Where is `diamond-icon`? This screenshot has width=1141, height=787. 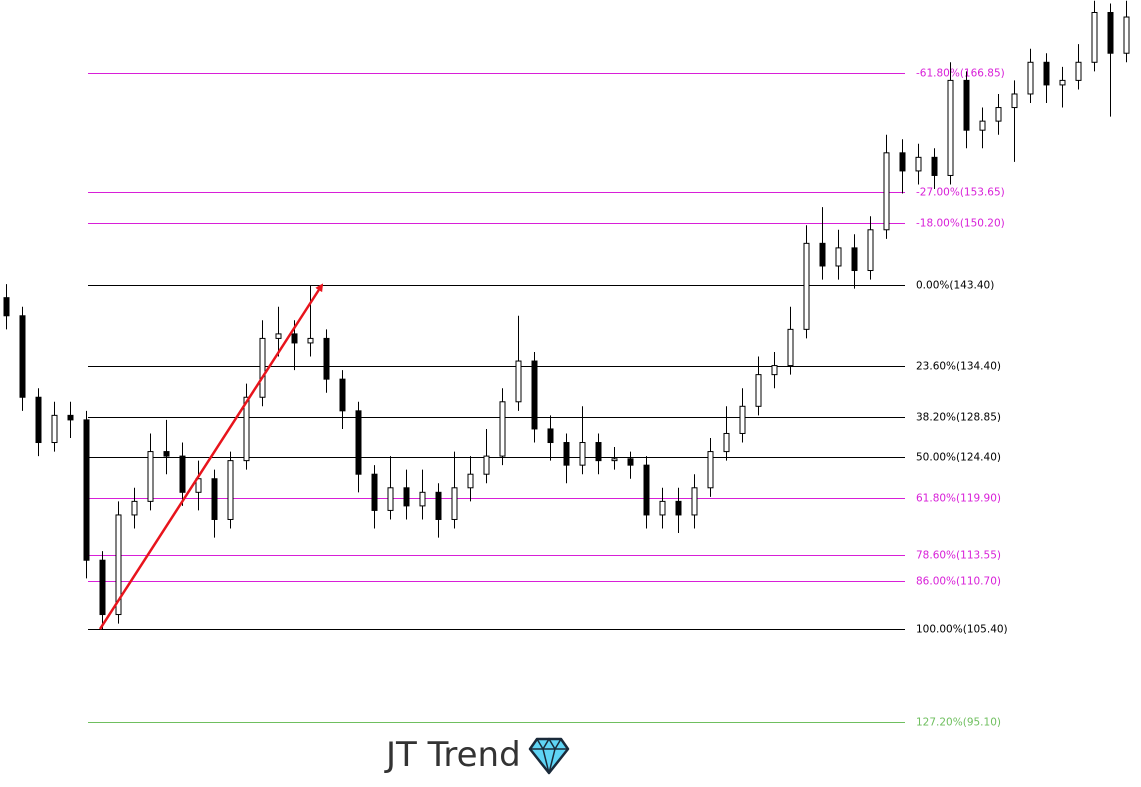
diamond-icon is located at coordinates (549, 756).